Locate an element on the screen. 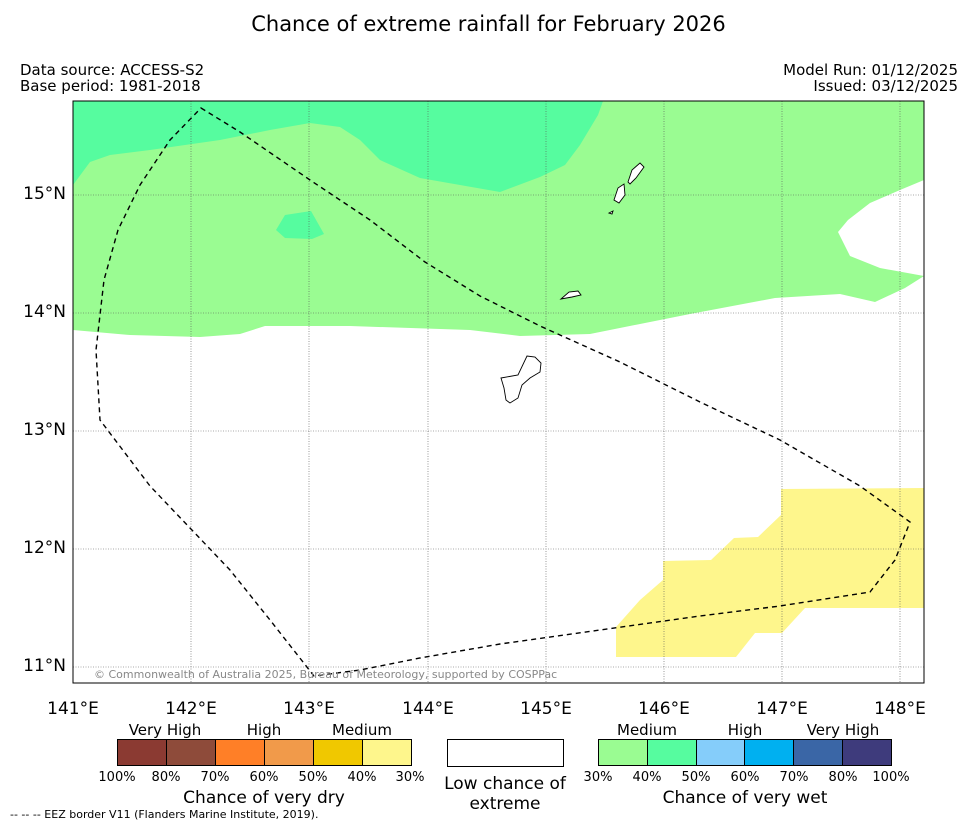  wet-cat-very-high: Very High is located at coordinates (843, 730).